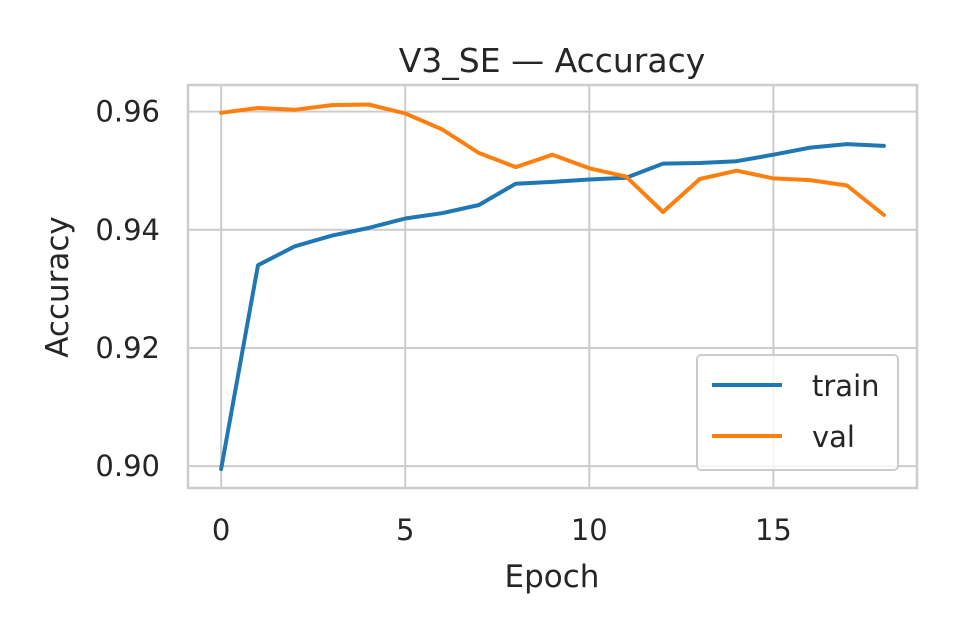 The width and height of the screenshot is (960, 640). Describe the element at coordinates (833, 437) in the screenshot. I see `legend-label-val: val` at that location.